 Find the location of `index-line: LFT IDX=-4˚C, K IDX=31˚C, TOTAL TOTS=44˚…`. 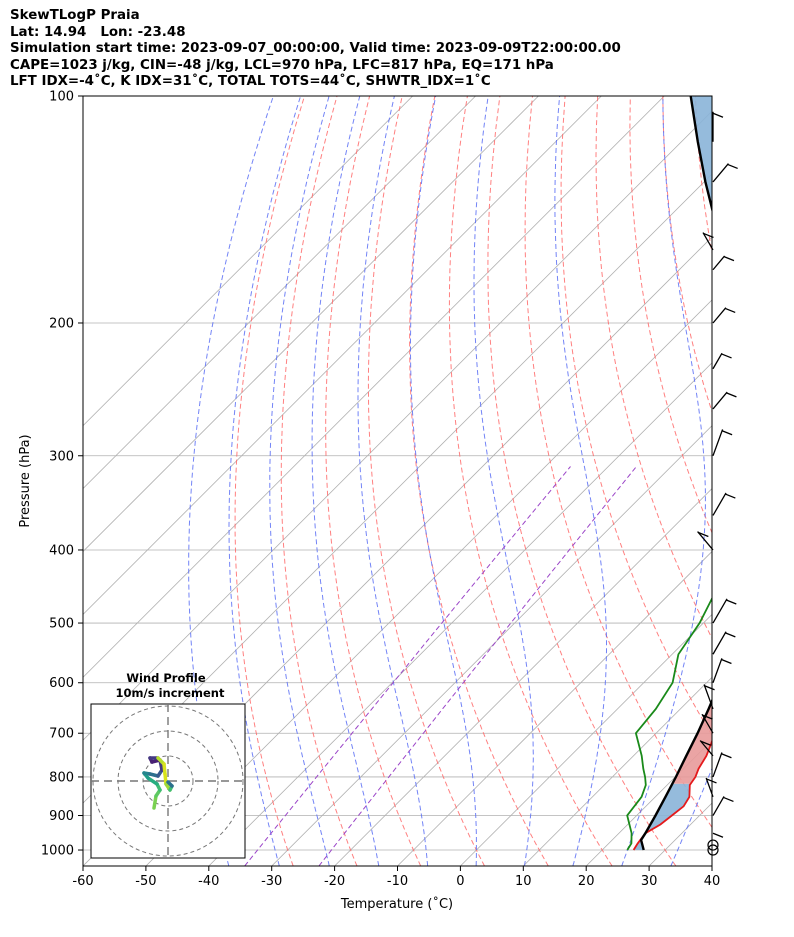

index-line: LFT IDX=-4˚C, K IDX=31˚C, TOTAL TOTS=44˚… is located at coordinates (250, 81).